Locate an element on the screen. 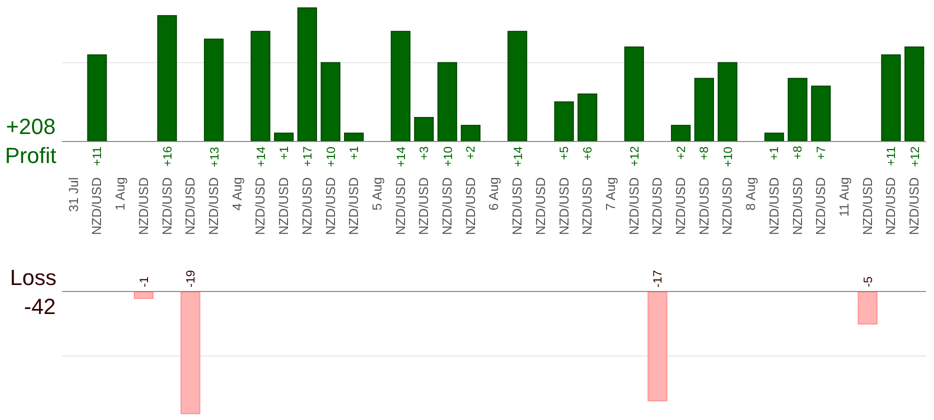 The height and width of the screenshot is (420, 934). data-label: +13 is located at coordinates (214, 157).